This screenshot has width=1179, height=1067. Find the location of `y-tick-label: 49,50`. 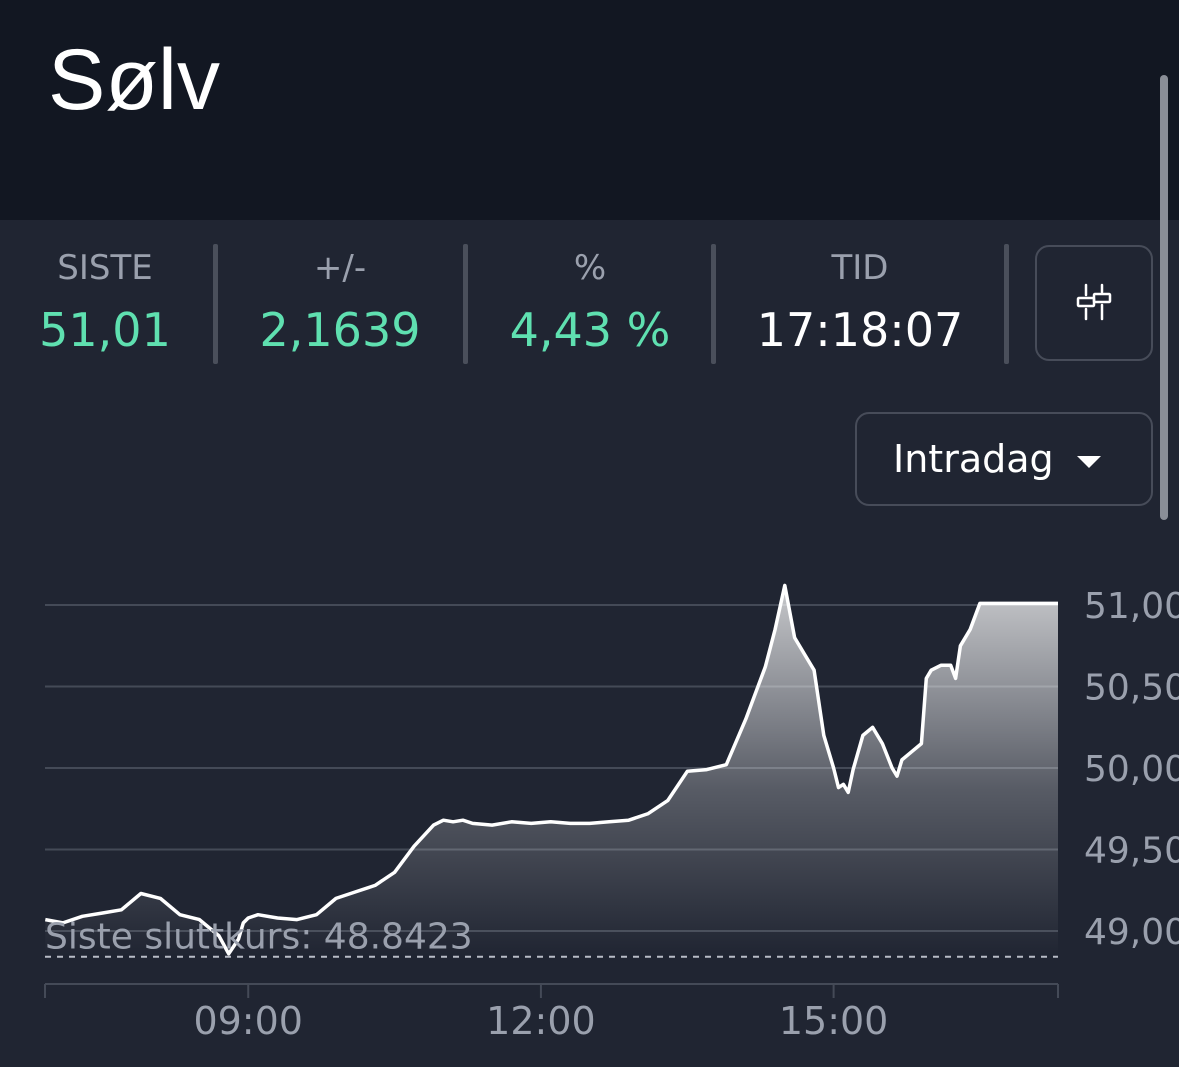

y-tick-label: 49,50 is located at coordinates (1131, 851).